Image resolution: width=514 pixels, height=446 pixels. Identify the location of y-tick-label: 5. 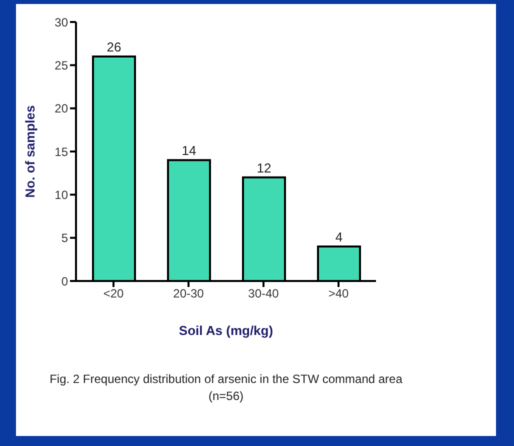
(64, 238).